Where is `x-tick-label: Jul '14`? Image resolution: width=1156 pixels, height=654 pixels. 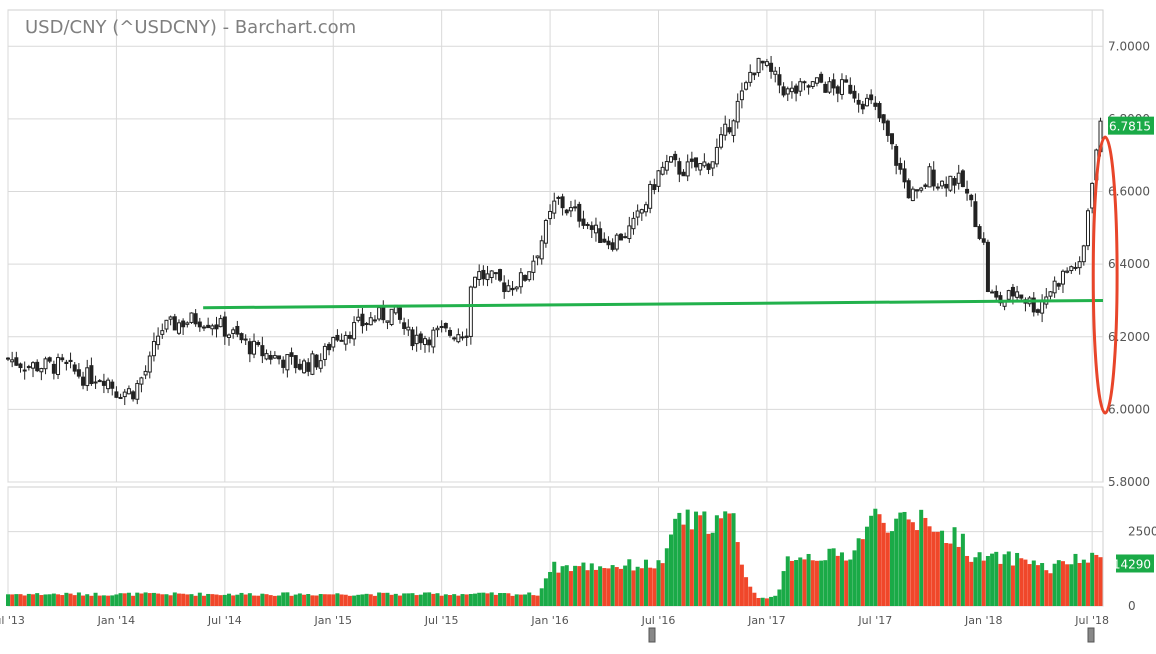
x-tick-label: Jul '14 is located at coordinates (224, 620).